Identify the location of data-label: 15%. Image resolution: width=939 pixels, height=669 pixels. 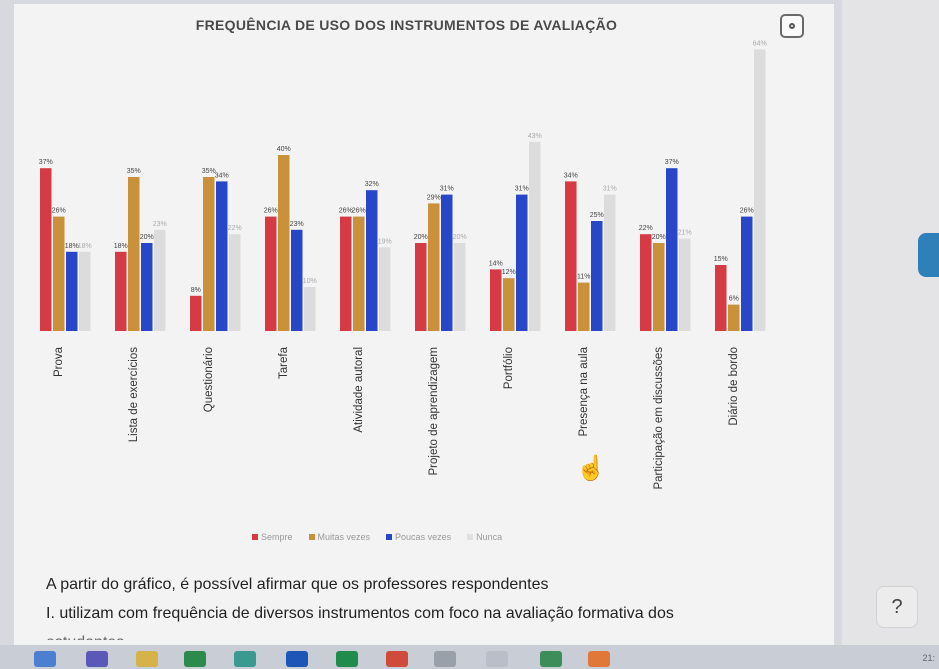
(721, 259).